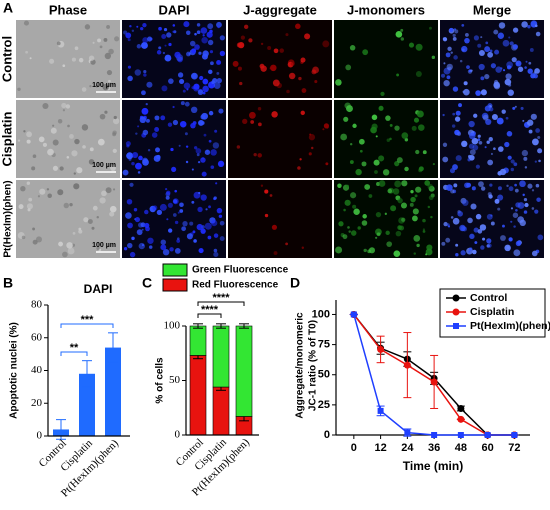  I want to click on row-label: Control, so click(7, 59).